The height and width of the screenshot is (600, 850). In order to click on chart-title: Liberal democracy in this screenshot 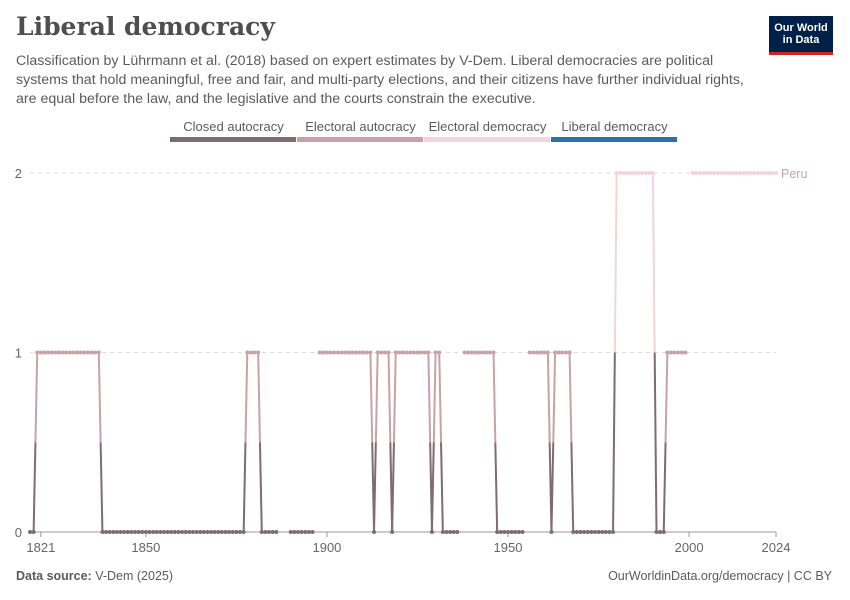, I will do `click(145, 26)`.